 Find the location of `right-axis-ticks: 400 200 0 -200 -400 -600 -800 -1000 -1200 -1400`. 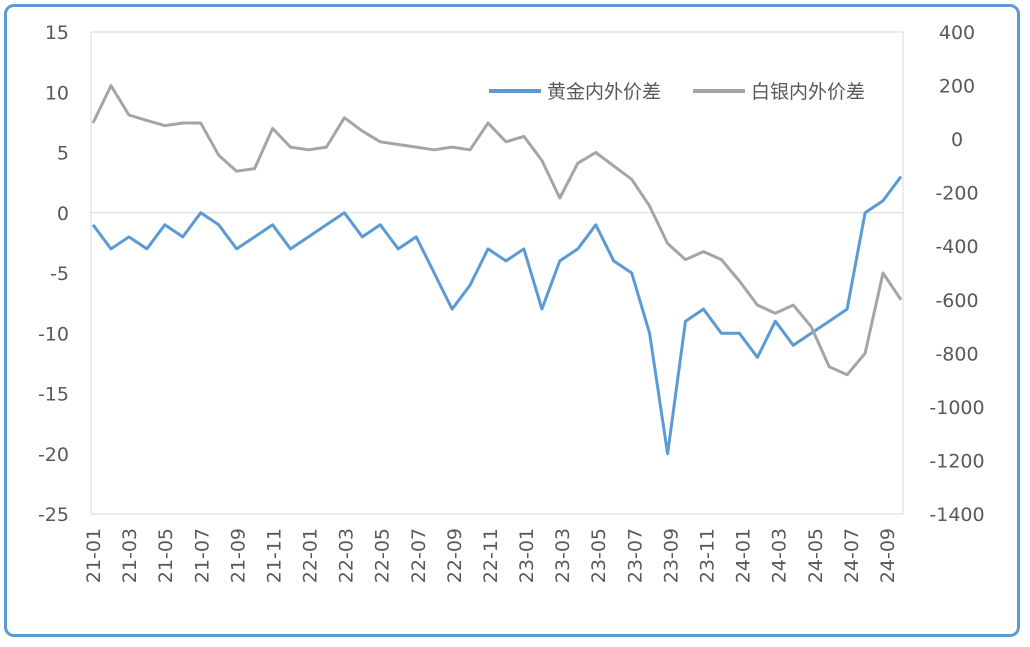

right-axis-ticks: 400 200 0 -200 -400 -600 -800 -1000 -1200 -1400 is located at coordinates (956, 274).